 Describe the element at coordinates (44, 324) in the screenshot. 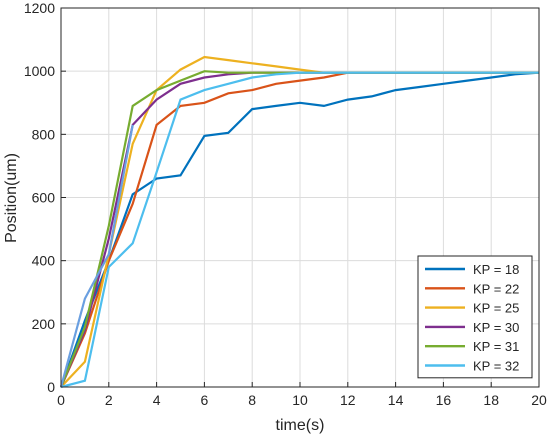

I see `y-tick-label: 200` at that location.